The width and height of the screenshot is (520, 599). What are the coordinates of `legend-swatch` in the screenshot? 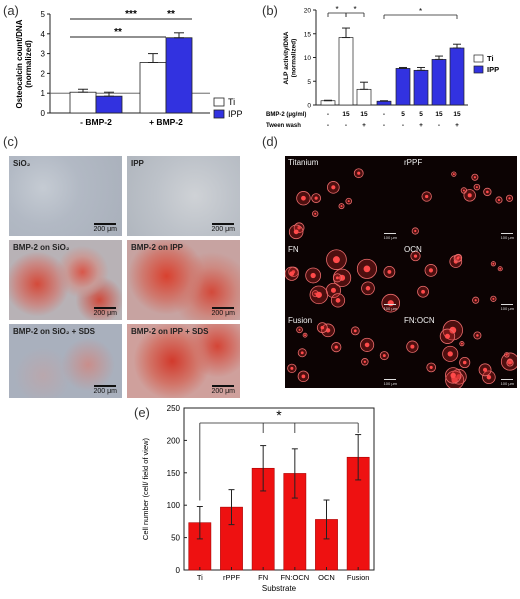 It's located at (219, 114).